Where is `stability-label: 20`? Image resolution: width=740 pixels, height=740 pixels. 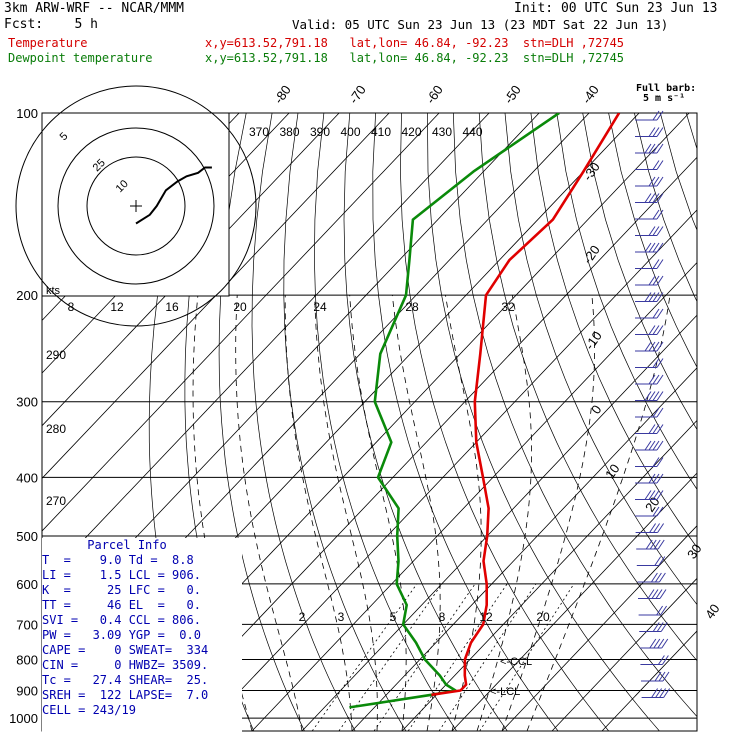 stability-label: 20 is located at coordinates (240, 307).